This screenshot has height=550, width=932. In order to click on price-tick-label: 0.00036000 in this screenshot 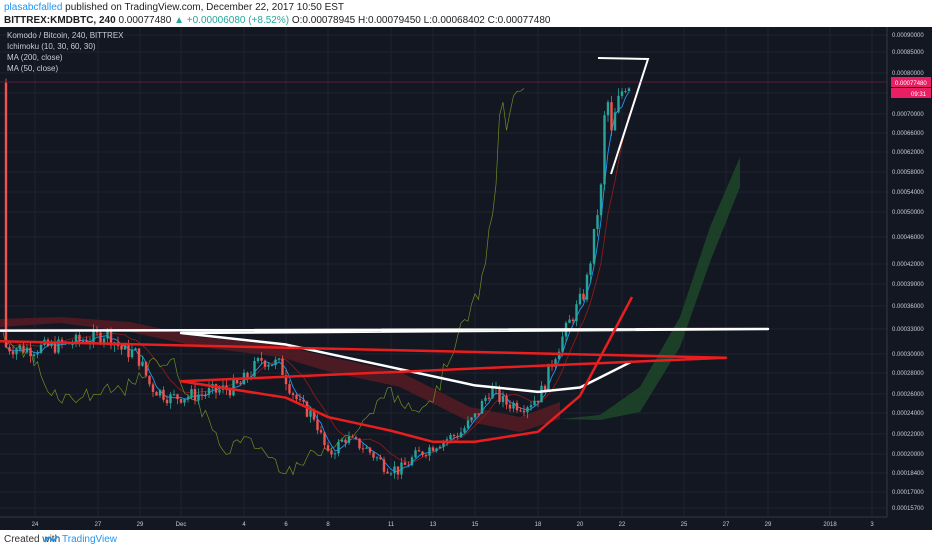, I will do `click(908, 307)`.